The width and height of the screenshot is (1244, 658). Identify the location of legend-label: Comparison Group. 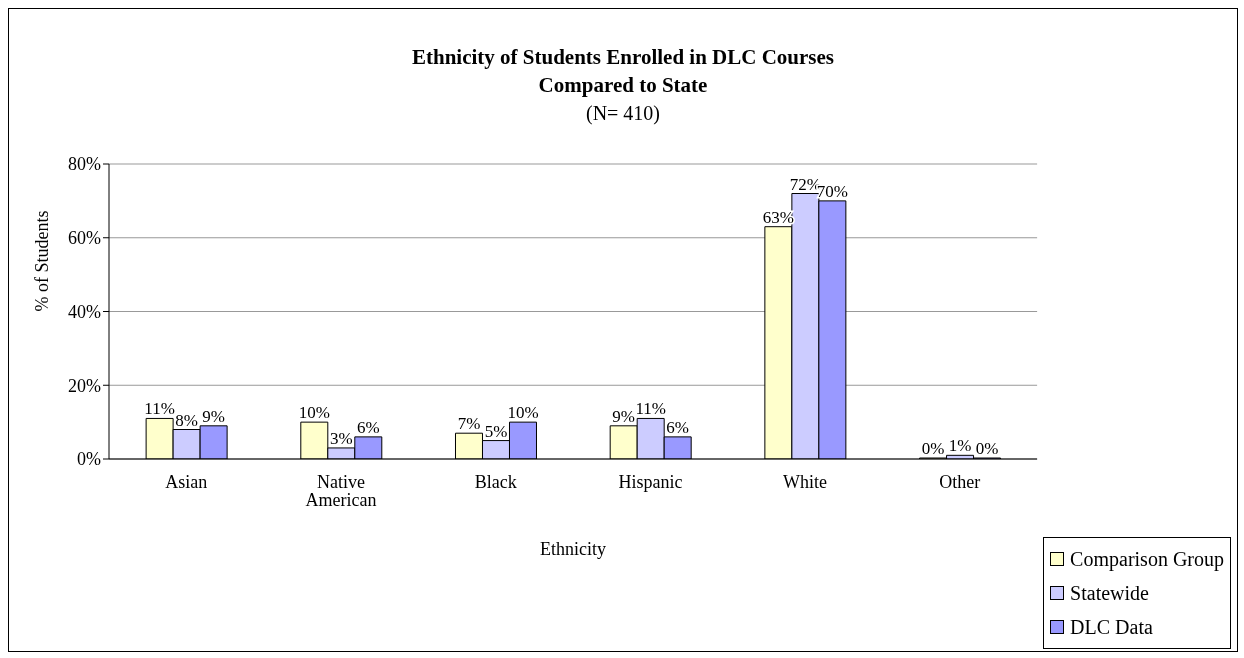
(1147, 560).